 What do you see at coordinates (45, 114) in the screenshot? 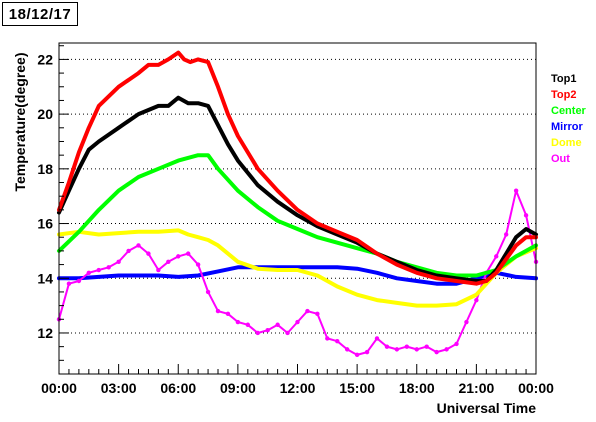
I see `y-tick-label: 20` at bounding box center [45, 114].